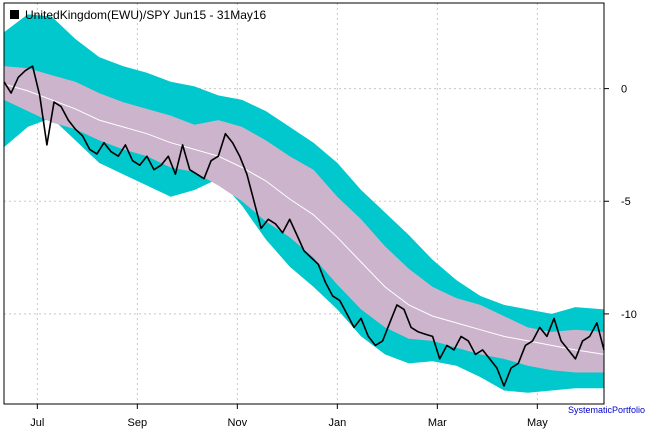 Image resolution: width=648 pixels, height=432 pixels. I want to click on x-tick-label: Mar, so click(437, 423).